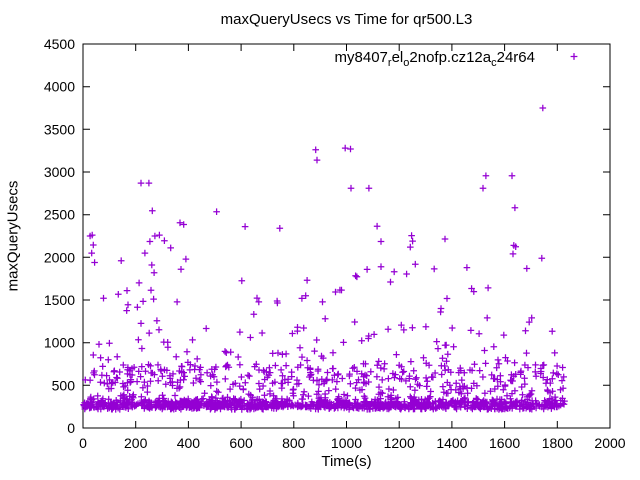  Describe the element at coordinates (346, 461) in the screenshot. I see `x-axis-label: Time(s)` at that location.